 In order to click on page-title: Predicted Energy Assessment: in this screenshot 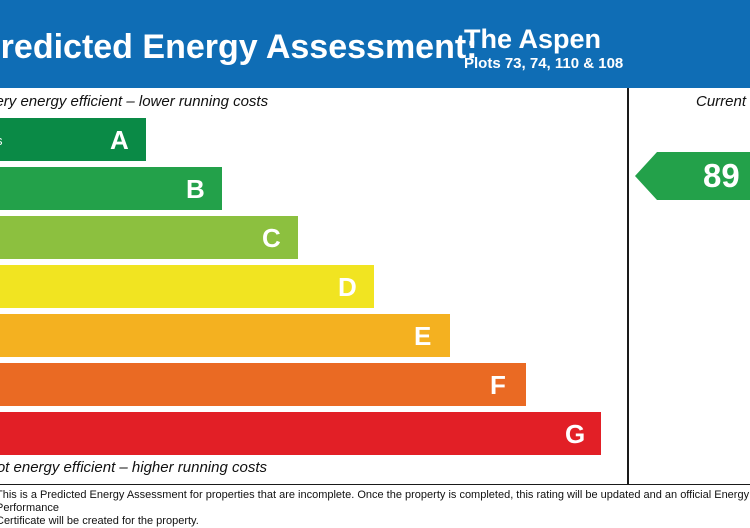, I will do `click(239, 47)`.